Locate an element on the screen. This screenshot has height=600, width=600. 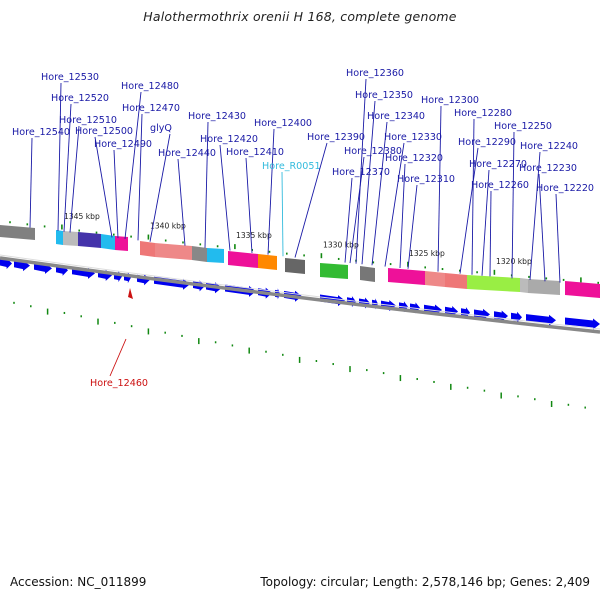
gene-label: Hore_12490 is located at coordinates (123, 144).